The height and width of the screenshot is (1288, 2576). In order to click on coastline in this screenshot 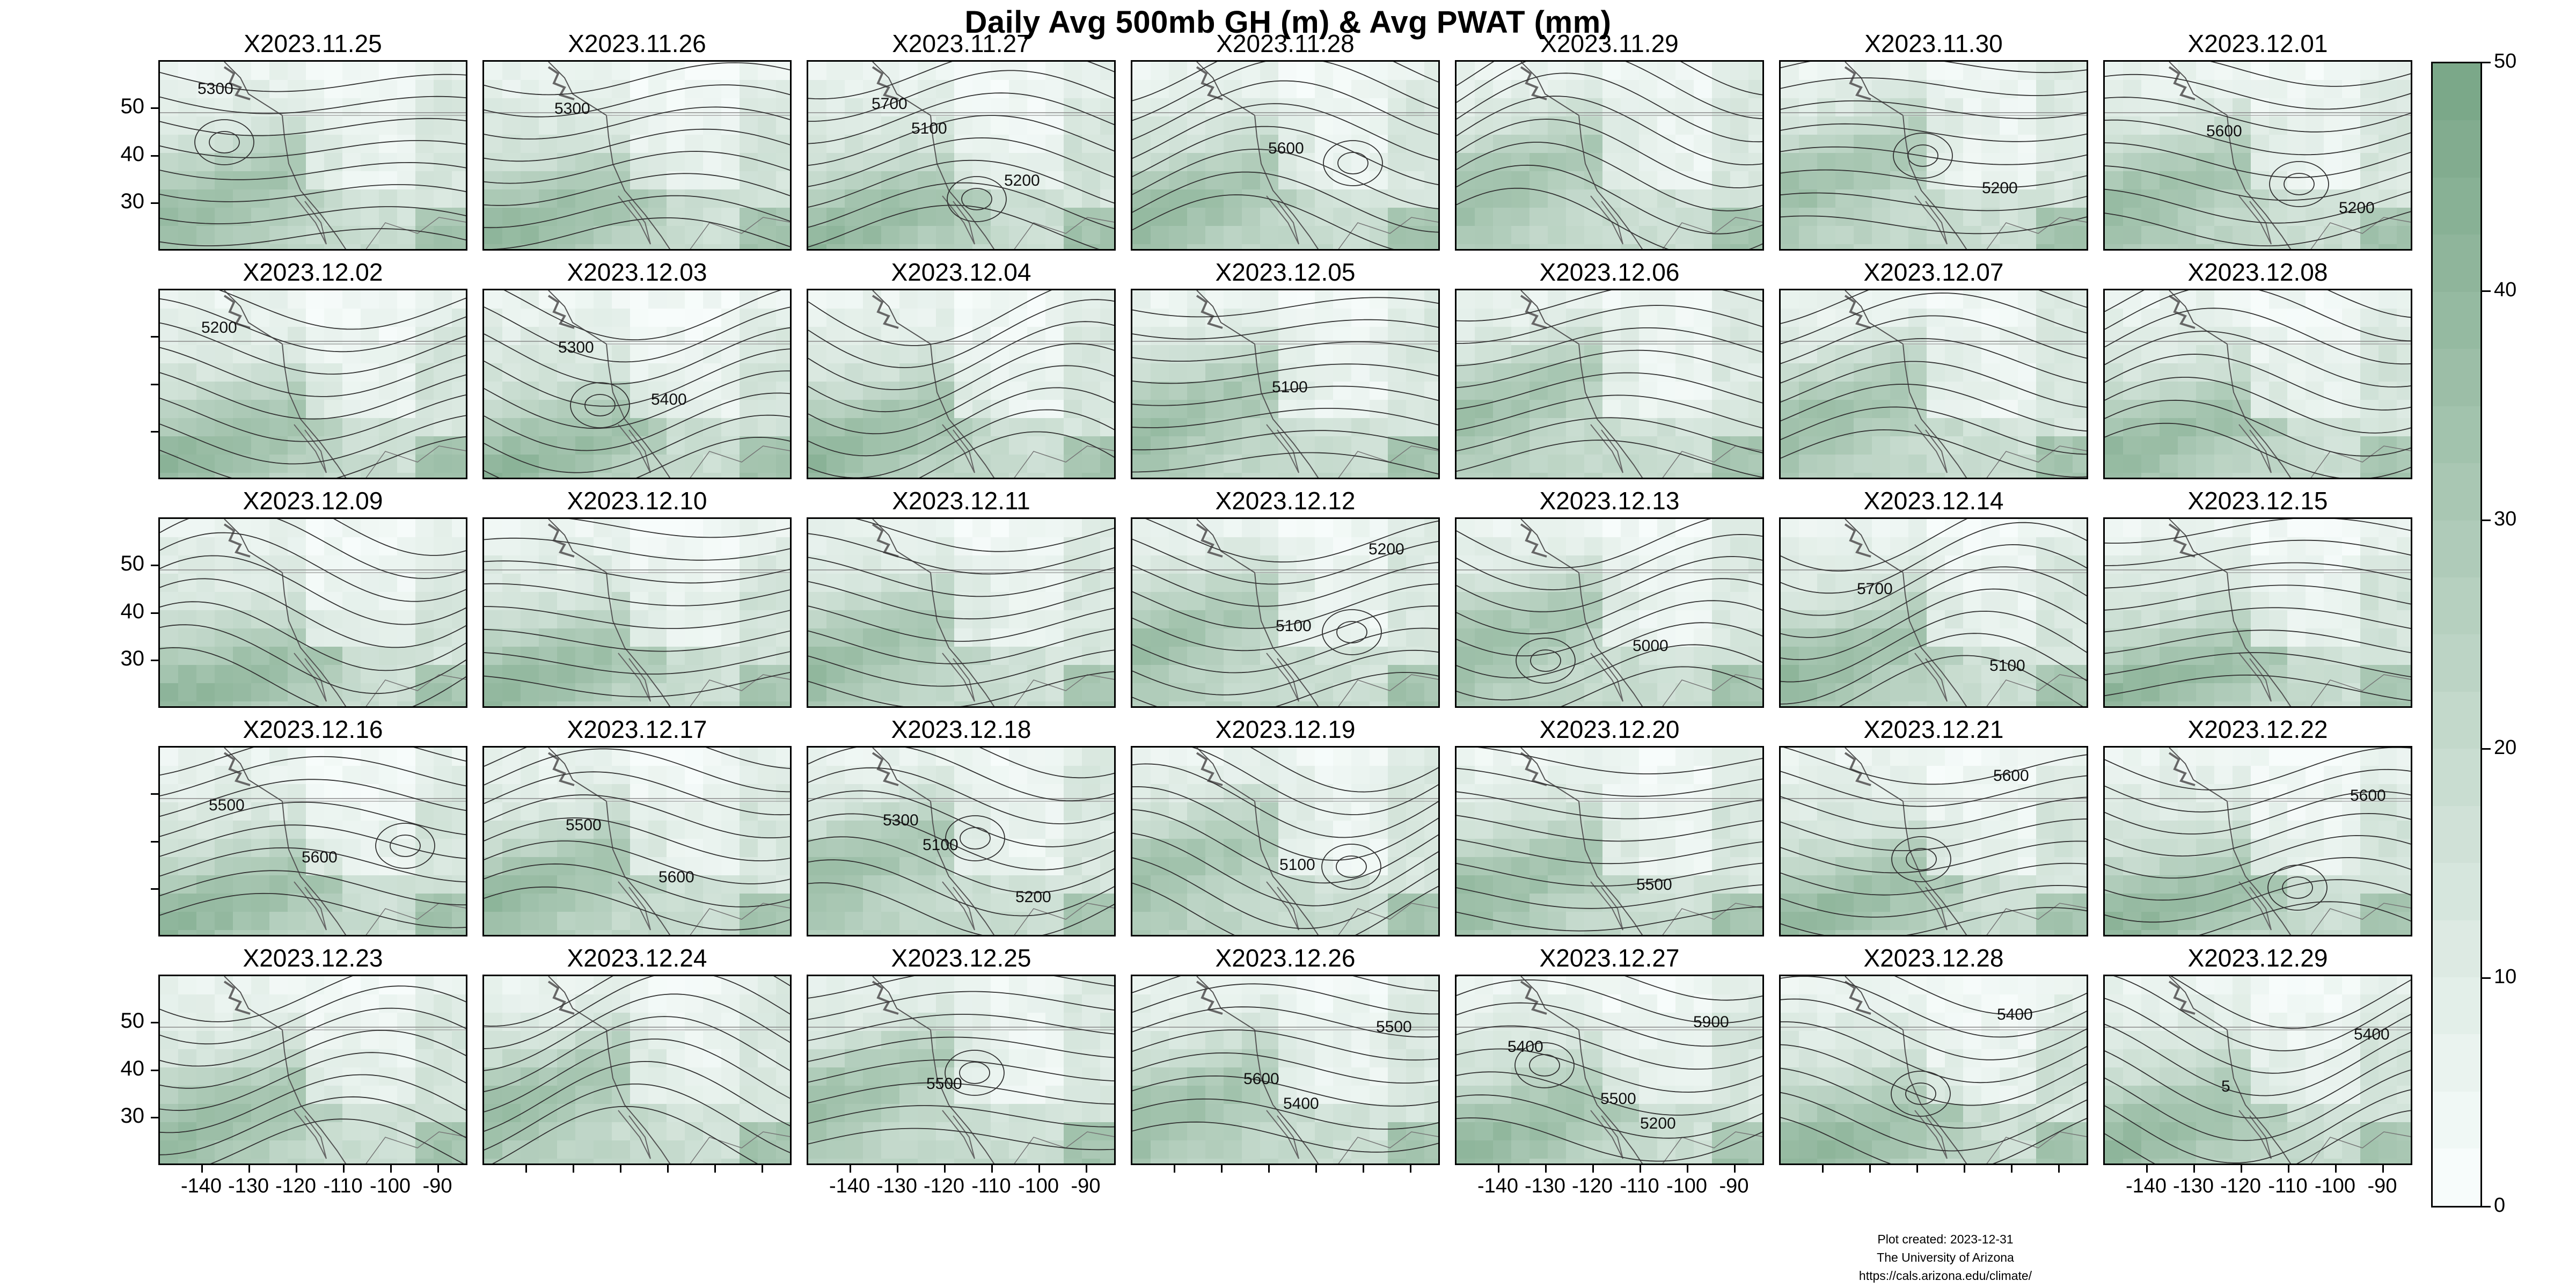, I will do `click(1906, 384)`.